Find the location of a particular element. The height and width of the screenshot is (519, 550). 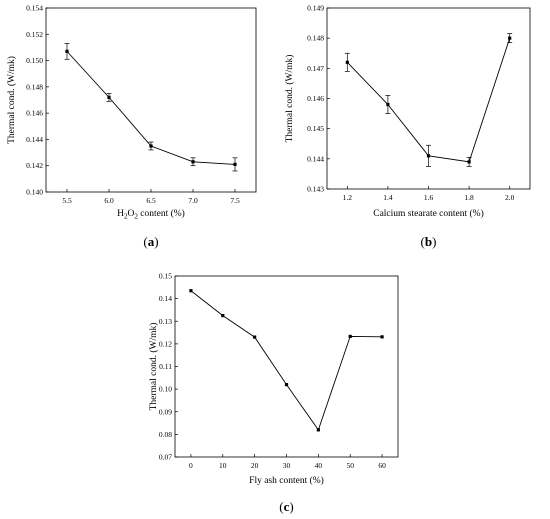

x-axis-label: Calcium stearate content (%) is located at coordinates (428, 213).